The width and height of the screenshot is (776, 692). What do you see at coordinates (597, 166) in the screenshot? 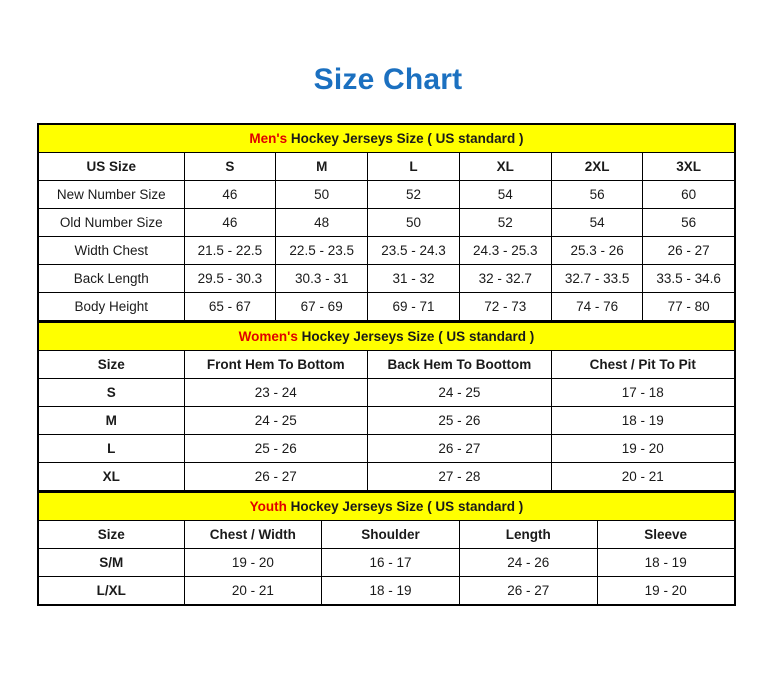
I see `mens-col-5: 2XL` at bounding box center [597, 166].